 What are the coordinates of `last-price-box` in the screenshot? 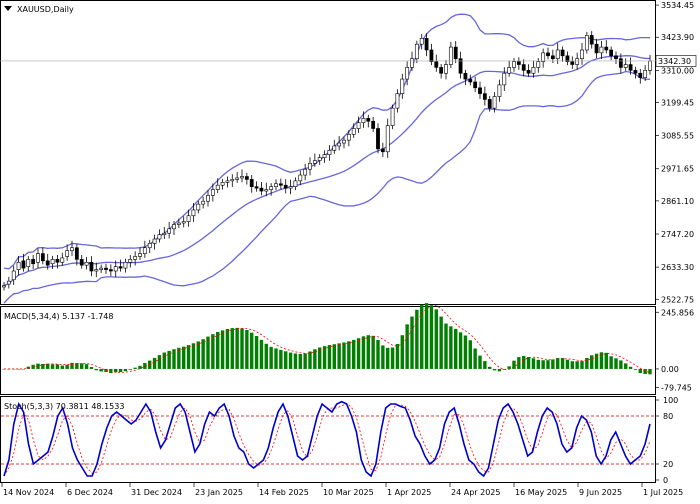 It's located at (676, 61).